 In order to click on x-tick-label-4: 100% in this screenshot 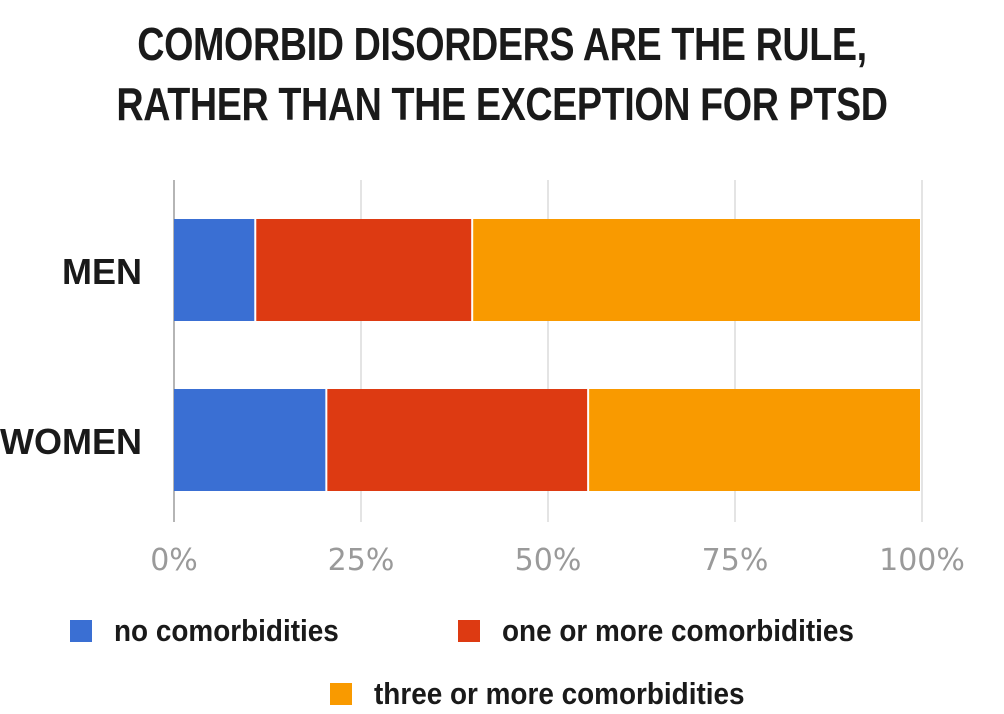, I will do `click(922, 560)`.